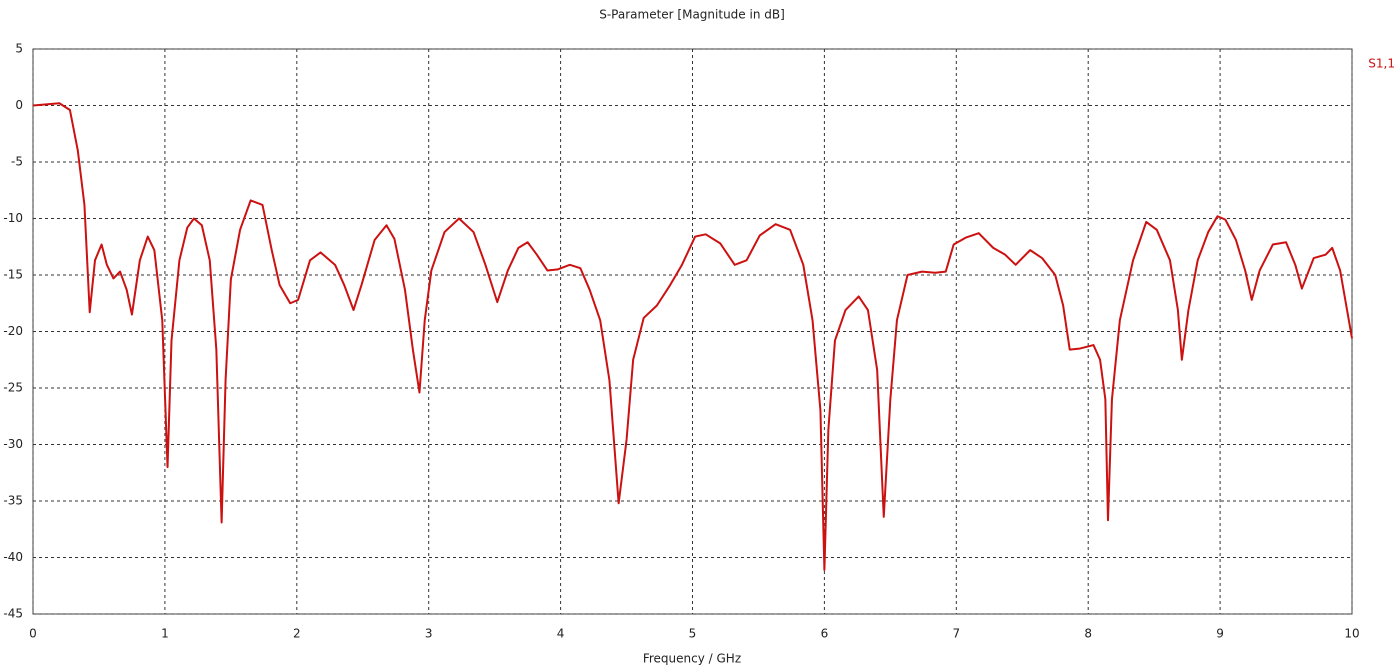  Describe the element at coordinates (1220, 634) in the screenshot. I see `x-tick-label: 9` at that location.